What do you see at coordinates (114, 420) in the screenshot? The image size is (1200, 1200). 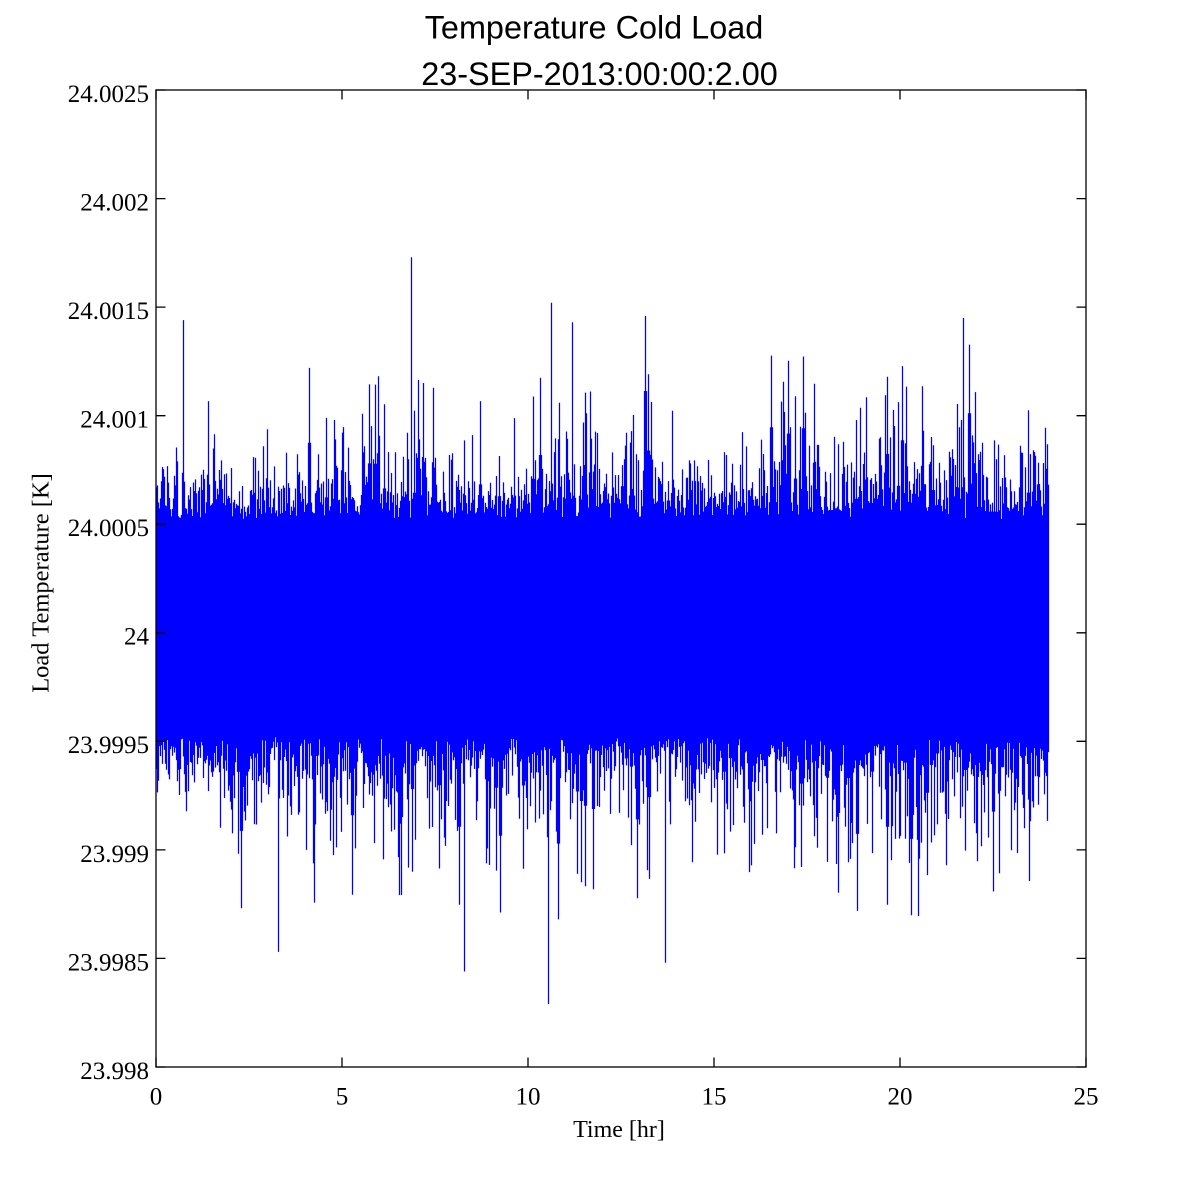 I see `svg-text: 24.001` at bounding box center [114, 420].